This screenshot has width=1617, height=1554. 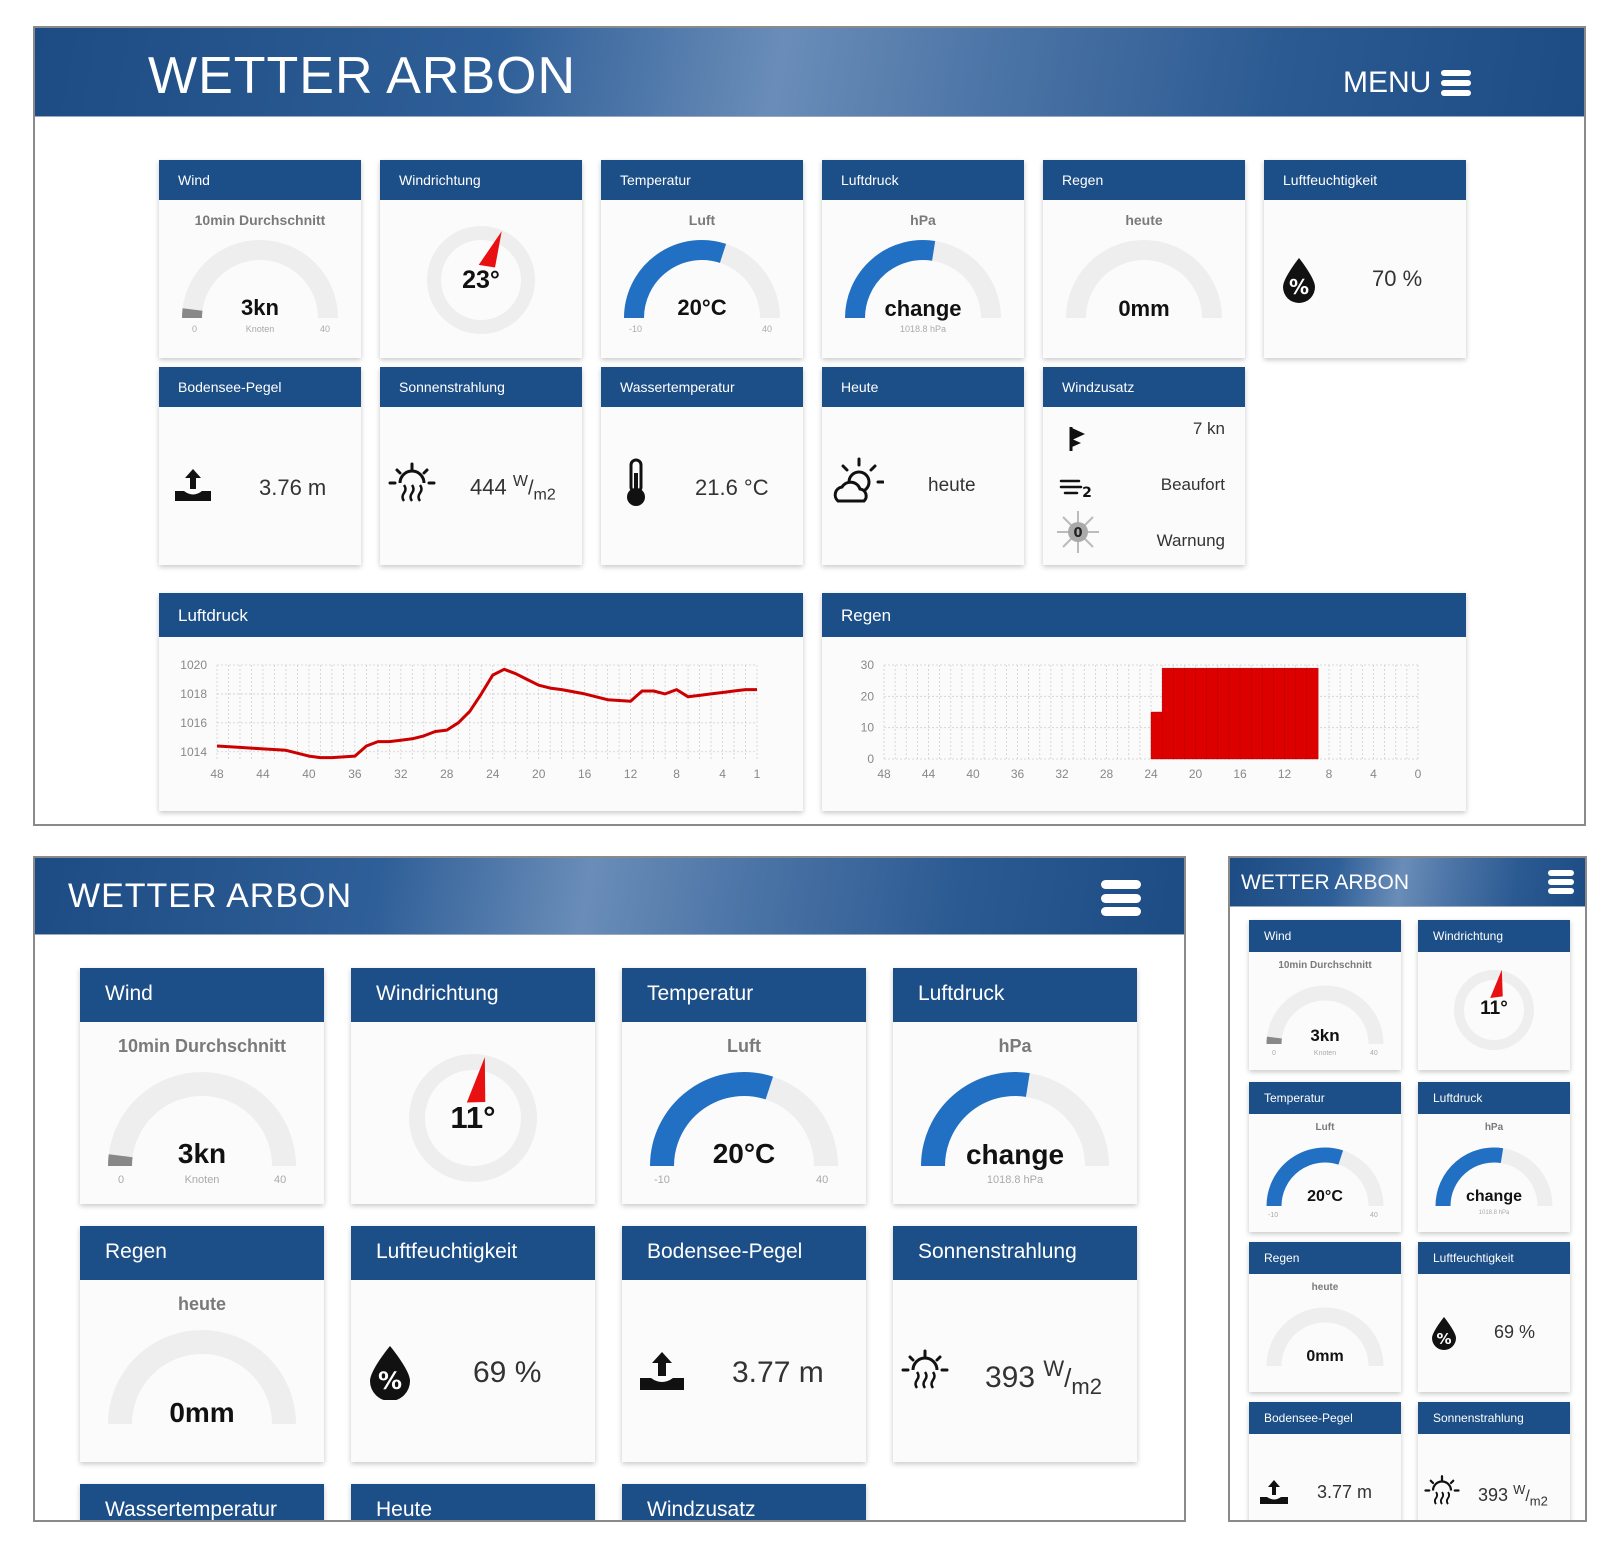 What do you see at coordinates (473, 1118) in the screenshot?
I see `compass-dial` at bounding box center [473, 1118].